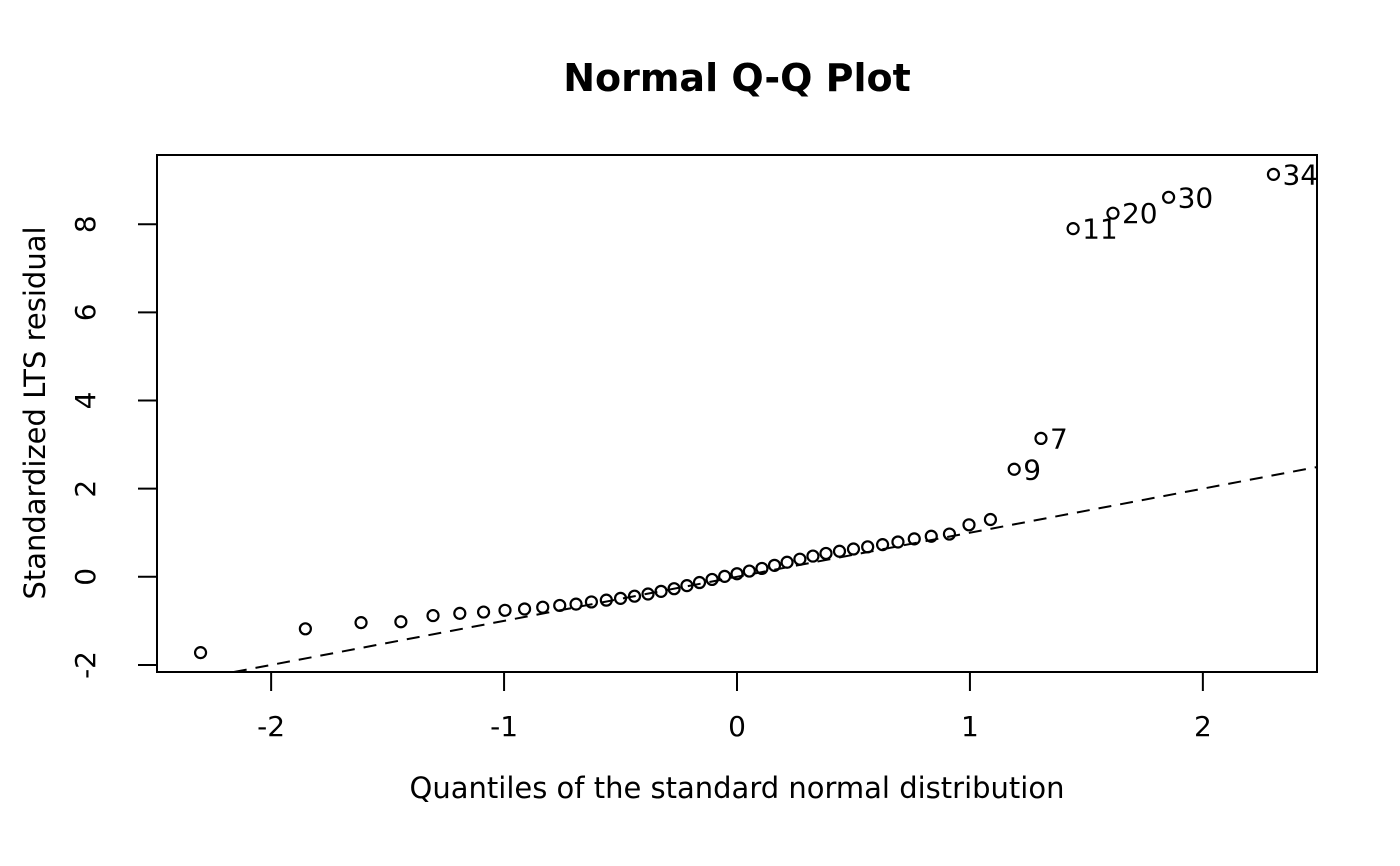 Image resolution: width=1400 pixels, height=866 pixels. Describe the element at coordinates (271, 726) in the screenshot. I see `x-tick-label: -2` at that location.